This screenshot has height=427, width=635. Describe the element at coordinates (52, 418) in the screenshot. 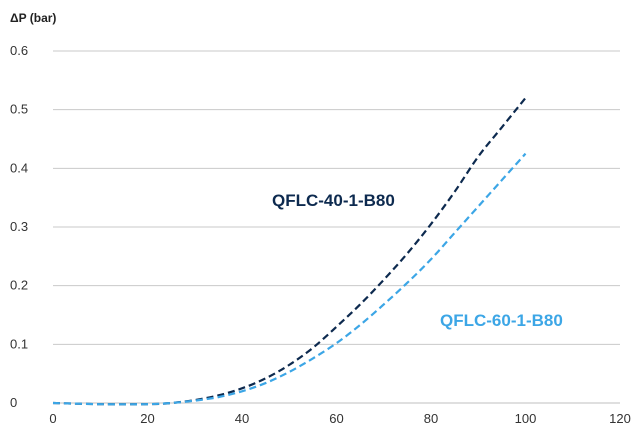

I see `x-tick-label: 0` at that location.